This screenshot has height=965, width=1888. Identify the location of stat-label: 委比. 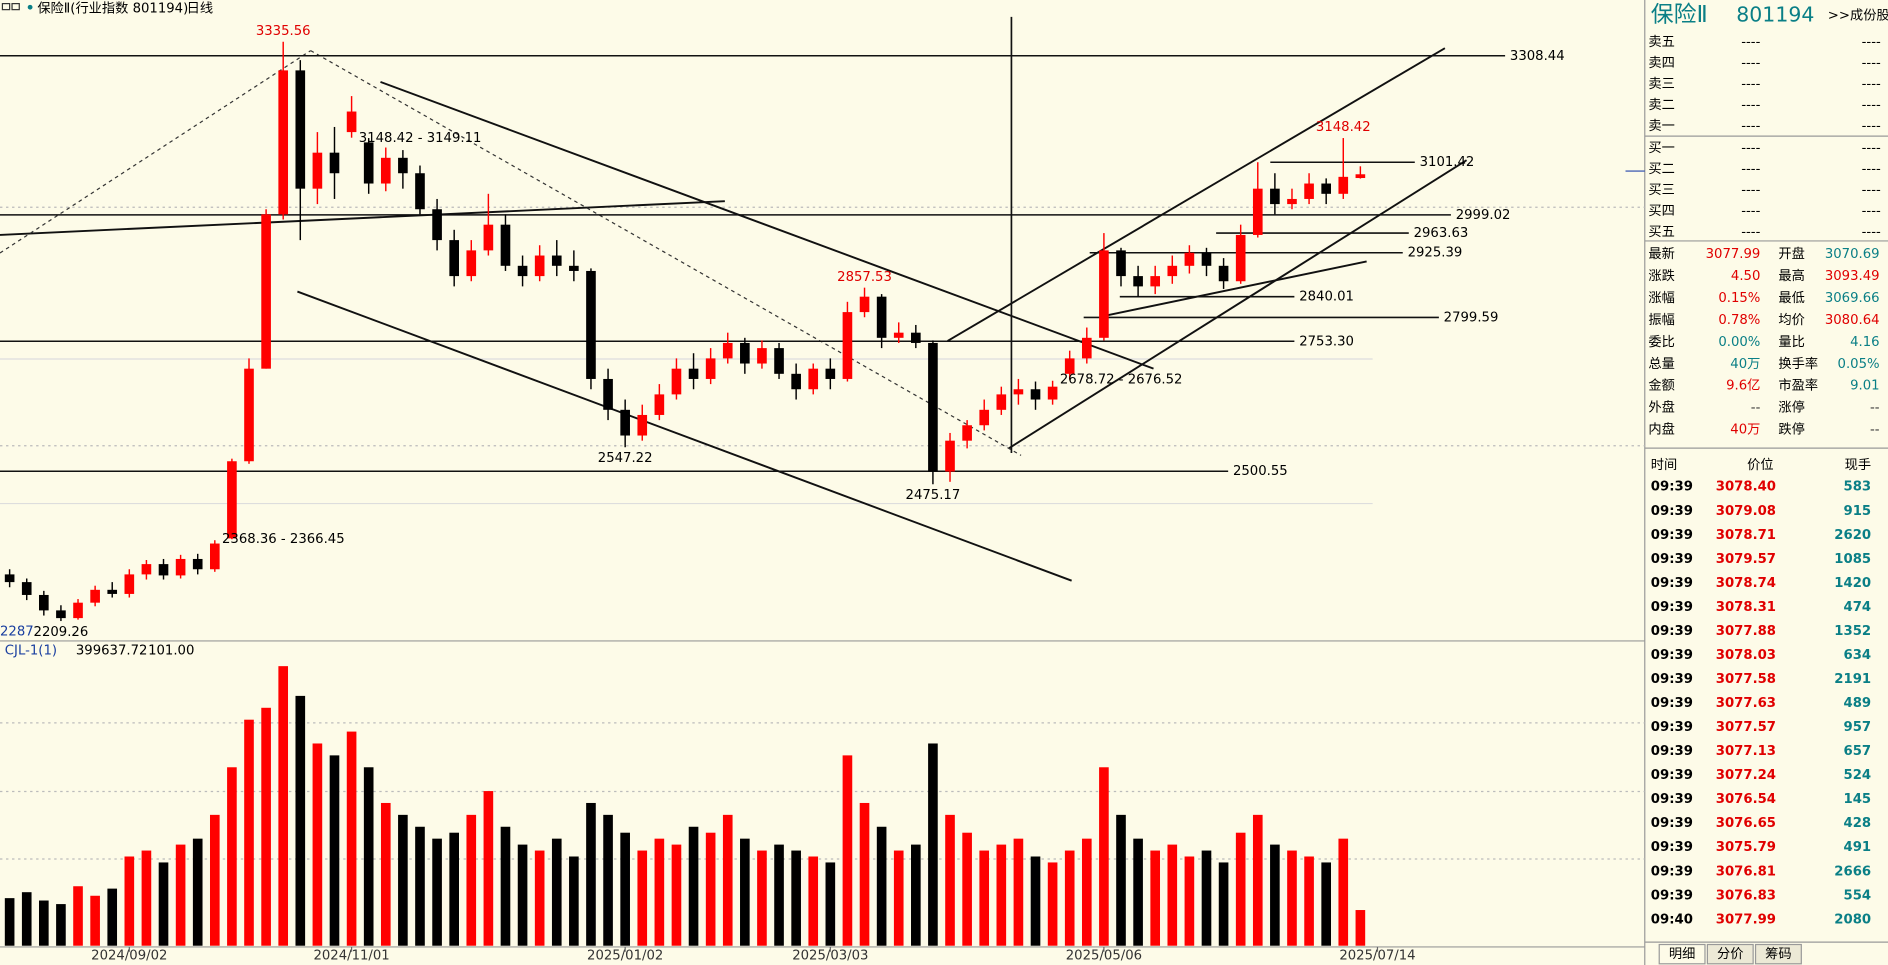
(1661, 342).